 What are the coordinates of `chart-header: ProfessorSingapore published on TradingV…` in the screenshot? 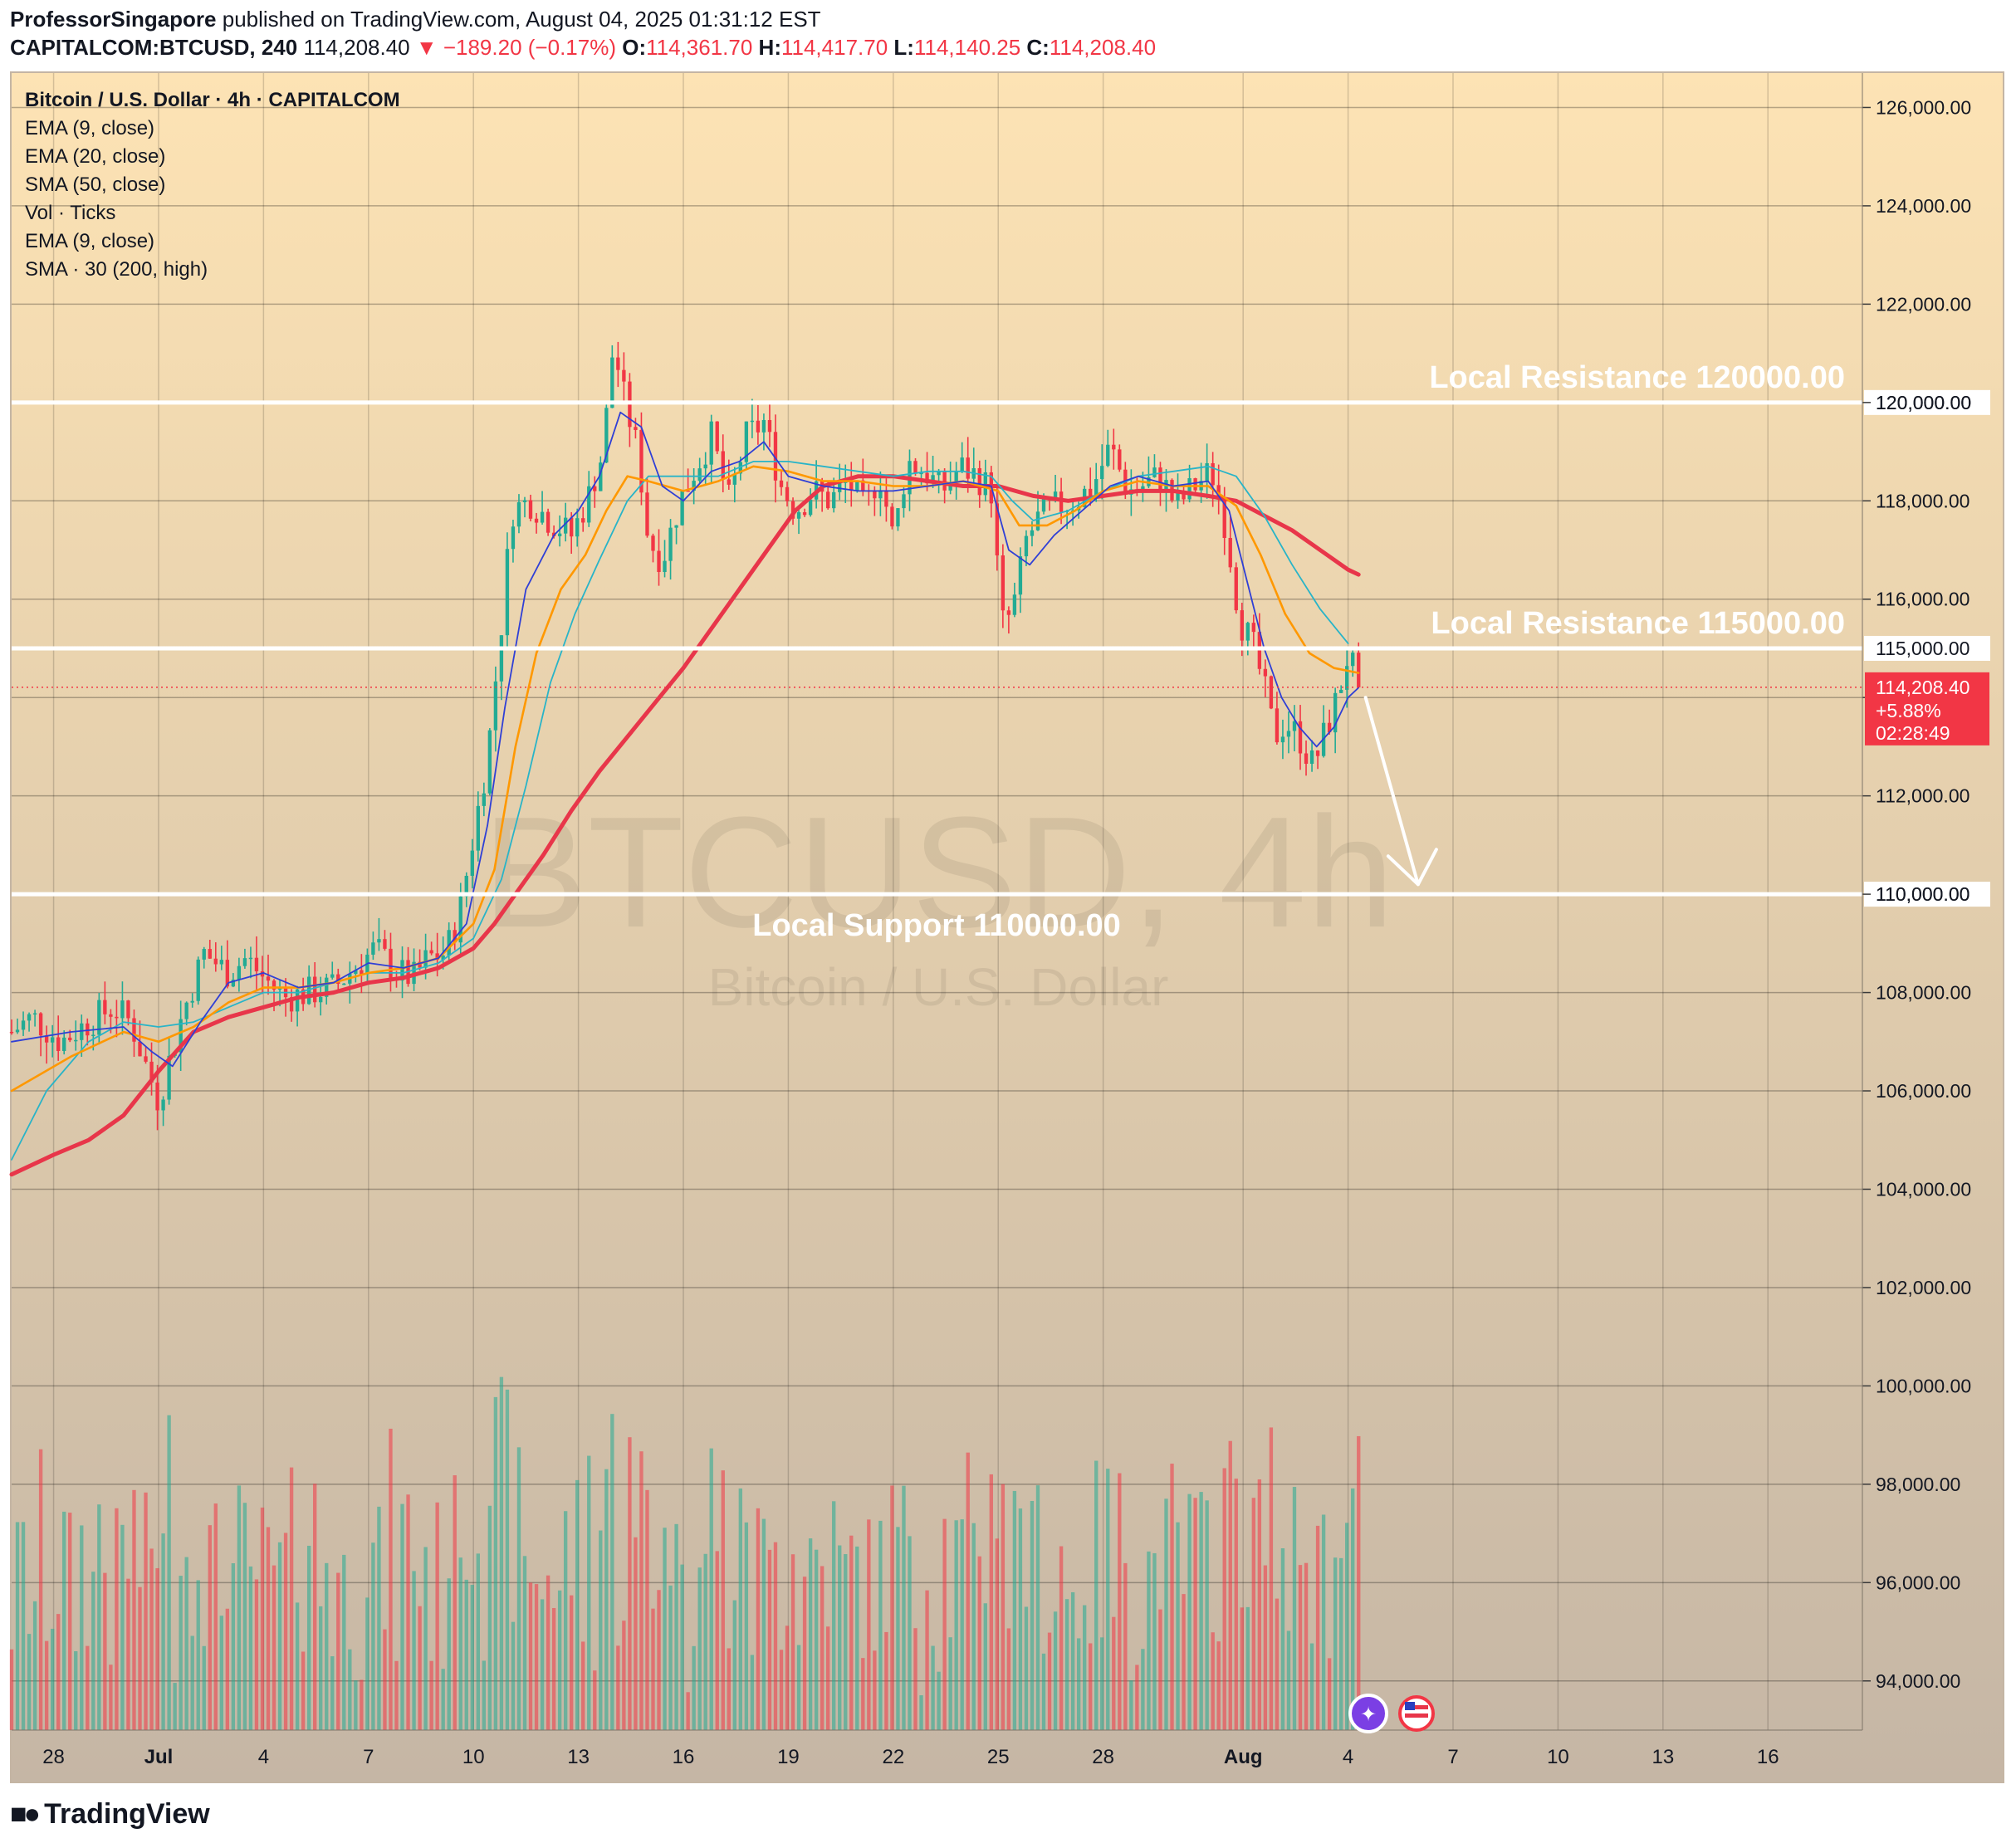 It's located at (1008, 35).